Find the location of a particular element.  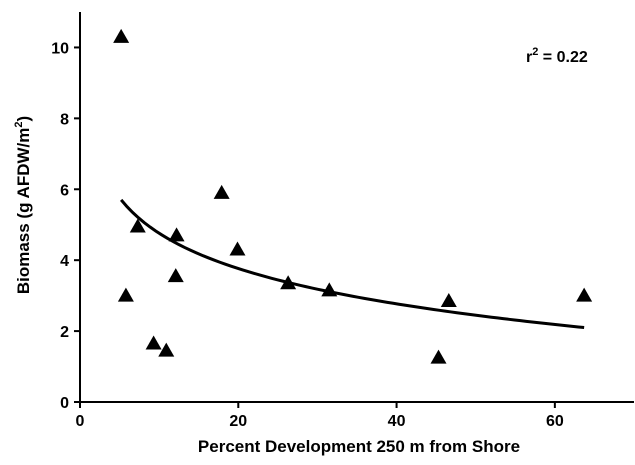

x-tick-label: 20 is located at coordinates (238, 421).